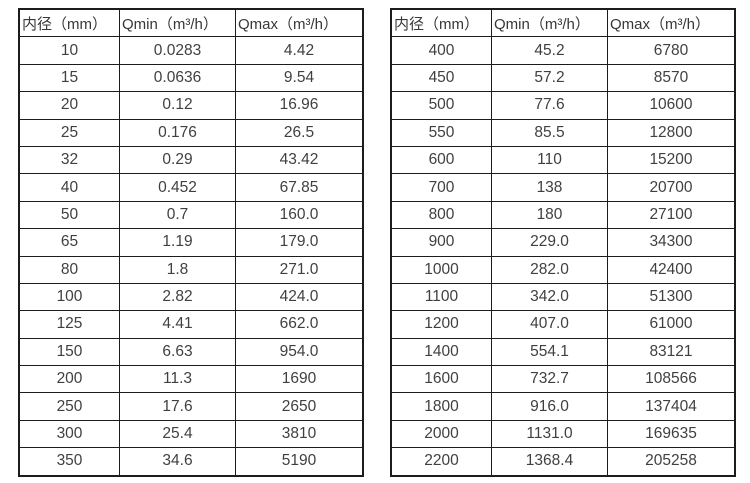  What do you see at coordinates (549, 160) in the screenshot?
I see `table-cell: 110` at bounding box center [549, 160].